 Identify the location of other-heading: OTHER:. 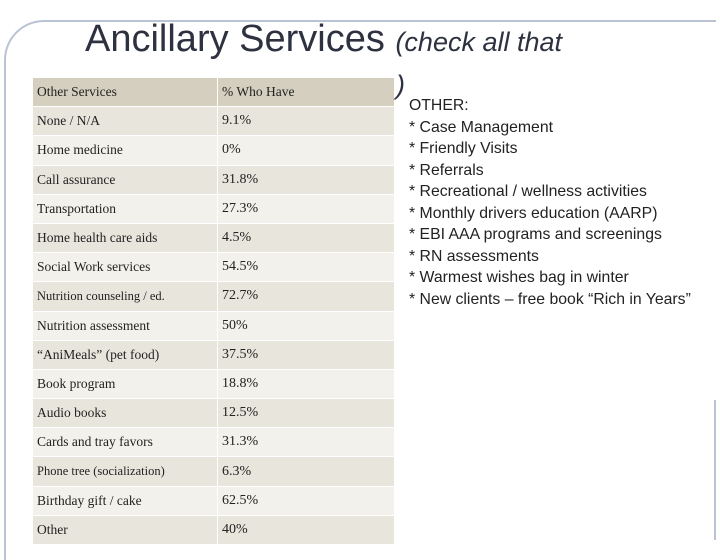
(439, 105).